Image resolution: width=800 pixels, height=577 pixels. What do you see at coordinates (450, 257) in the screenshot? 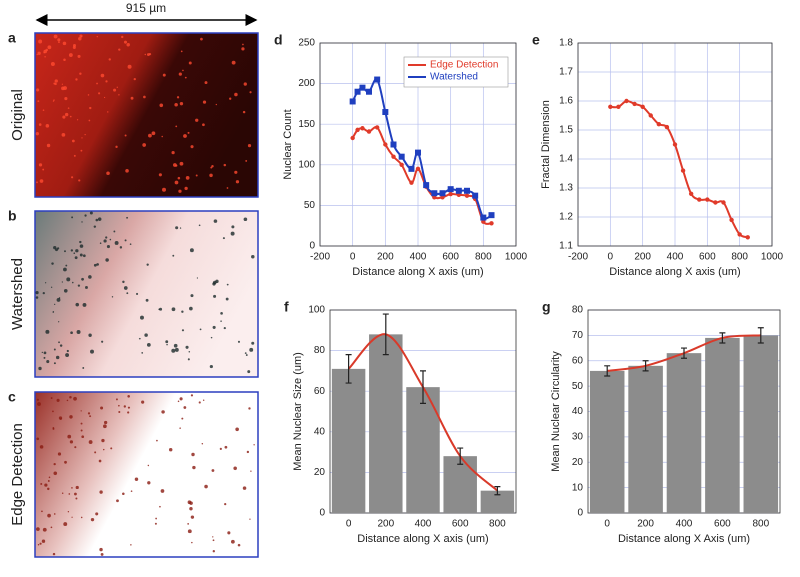
I see `x-tick-label: 600` at bounding box center [450, 257].